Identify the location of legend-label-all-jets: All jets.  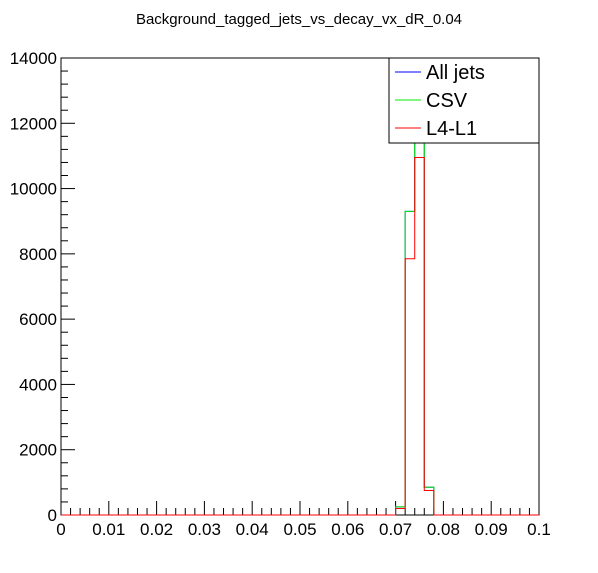
(455, 73).